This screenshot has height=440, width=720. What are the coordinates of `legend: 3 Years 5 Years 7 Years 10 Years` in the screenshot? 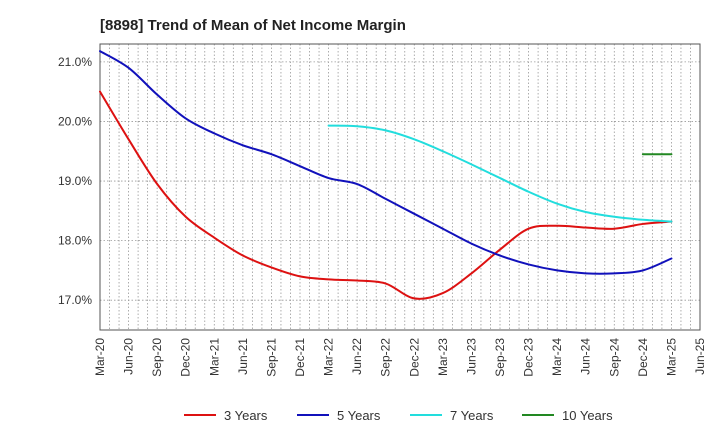 It's located at (398, 415).